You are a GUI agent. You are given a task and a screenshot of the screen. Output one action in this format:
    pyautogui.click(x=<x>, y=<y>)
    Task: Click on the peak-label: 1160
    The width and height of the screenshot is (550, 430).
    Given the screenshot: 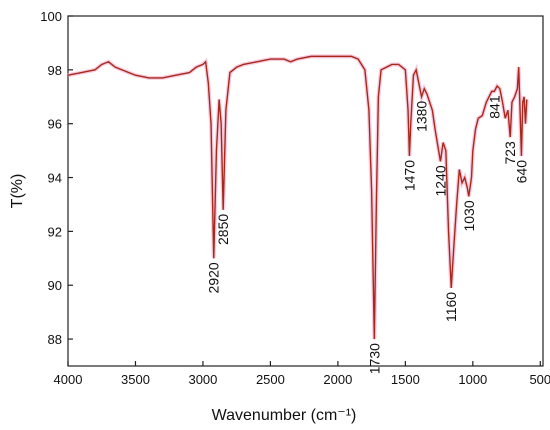 What is the action you would take?
    pyautogui.click(x=451, y=307)
    